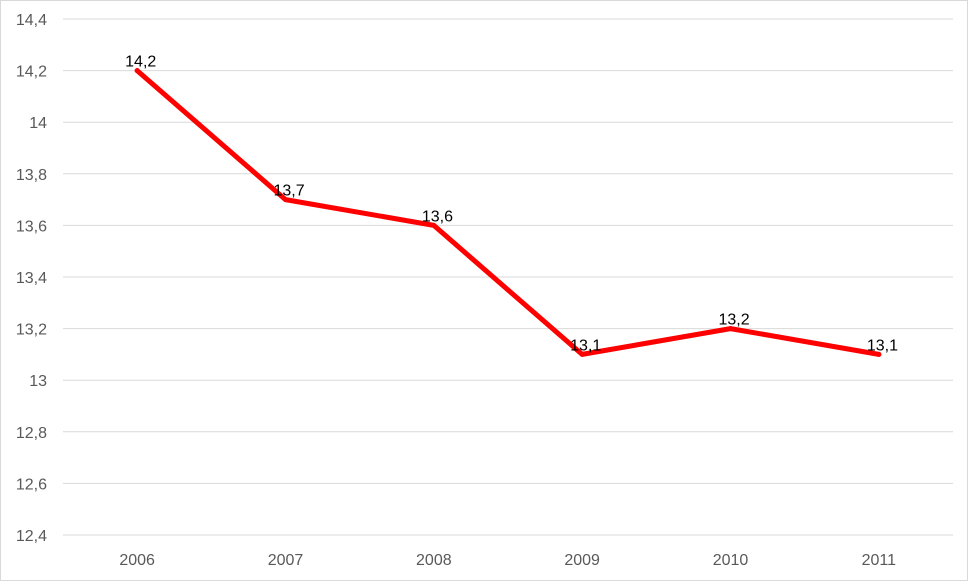  I want to click on x-tick-label: 2010, so click(731, 560).